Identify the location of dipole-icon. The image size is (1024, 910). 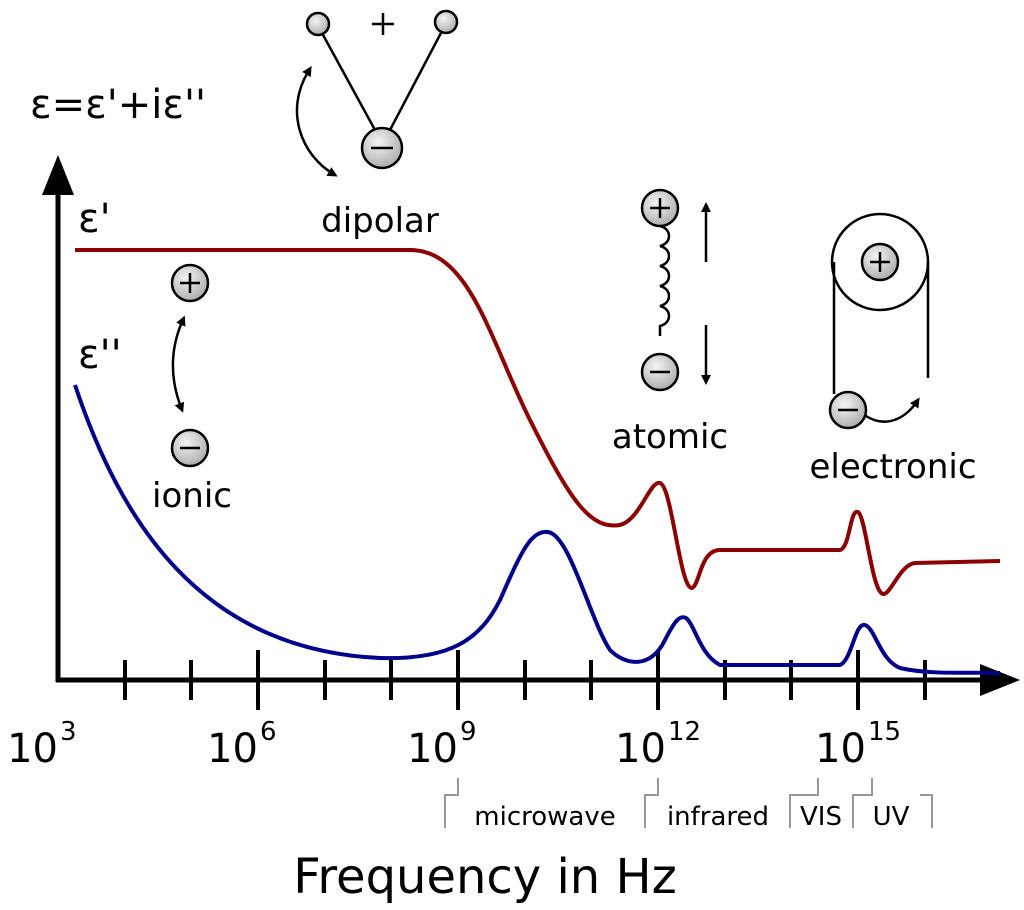
(377, 93).